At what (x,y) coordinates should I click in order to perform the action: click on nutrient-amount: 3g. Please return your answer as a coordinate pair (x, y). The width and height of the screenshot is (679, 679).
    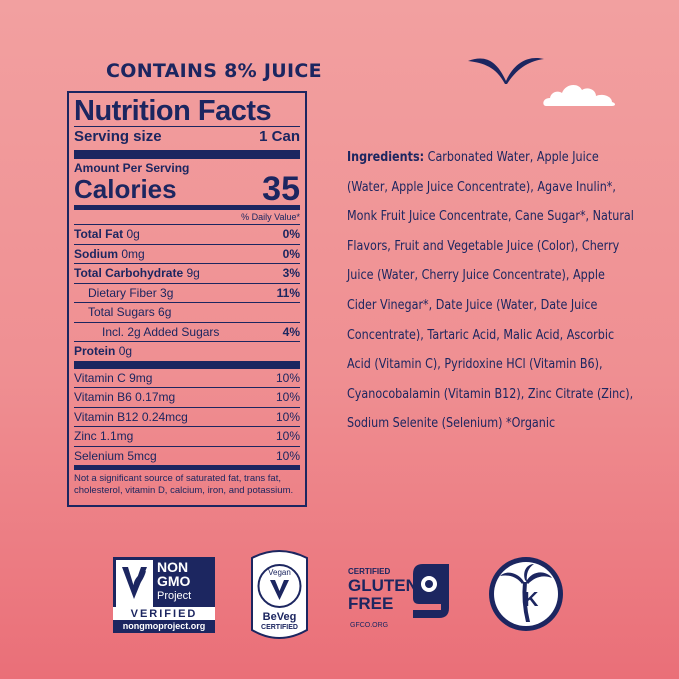
    Looking at the image, I should click on (167, 292).